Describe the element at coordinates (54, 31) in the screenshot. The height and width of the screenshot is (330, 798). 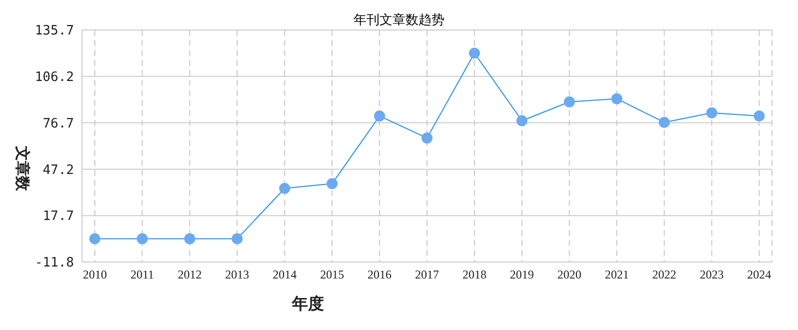
I see `y-tick-label: 135.7` at that location.